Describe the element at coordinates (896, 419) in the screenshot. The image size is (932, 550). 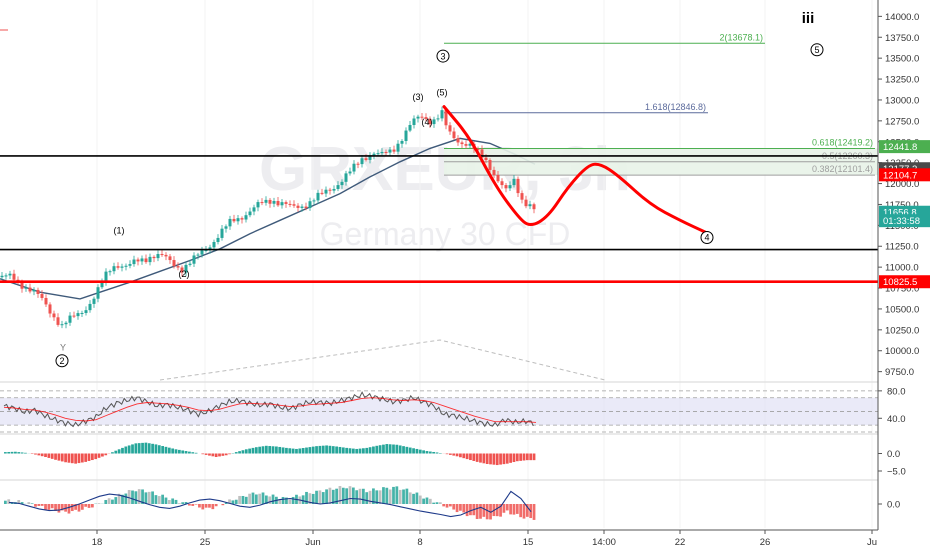
I see `rsi-tick-label: 40.0` at that location.